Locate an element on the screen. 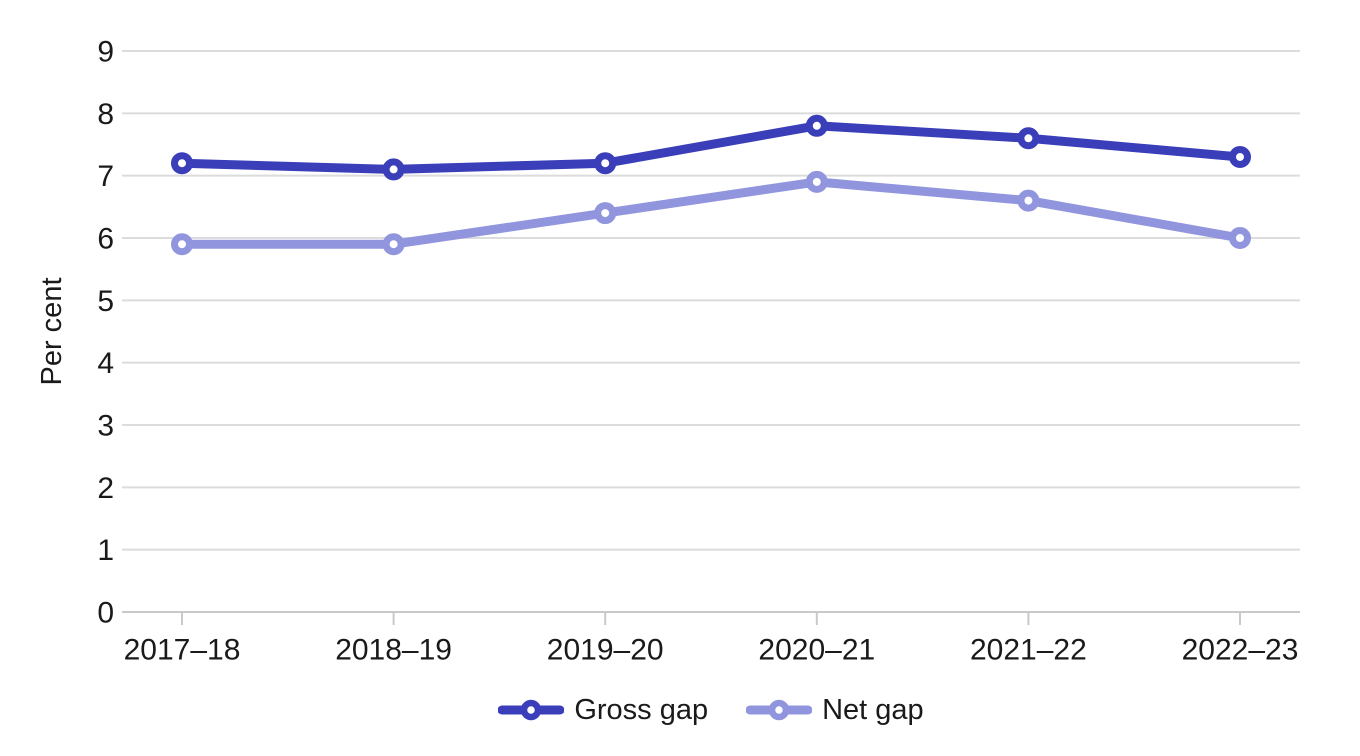 The width and height of the screenshot is (1360, 756). y-axis-tick-label: 2 is located at coordinates (105, 488).